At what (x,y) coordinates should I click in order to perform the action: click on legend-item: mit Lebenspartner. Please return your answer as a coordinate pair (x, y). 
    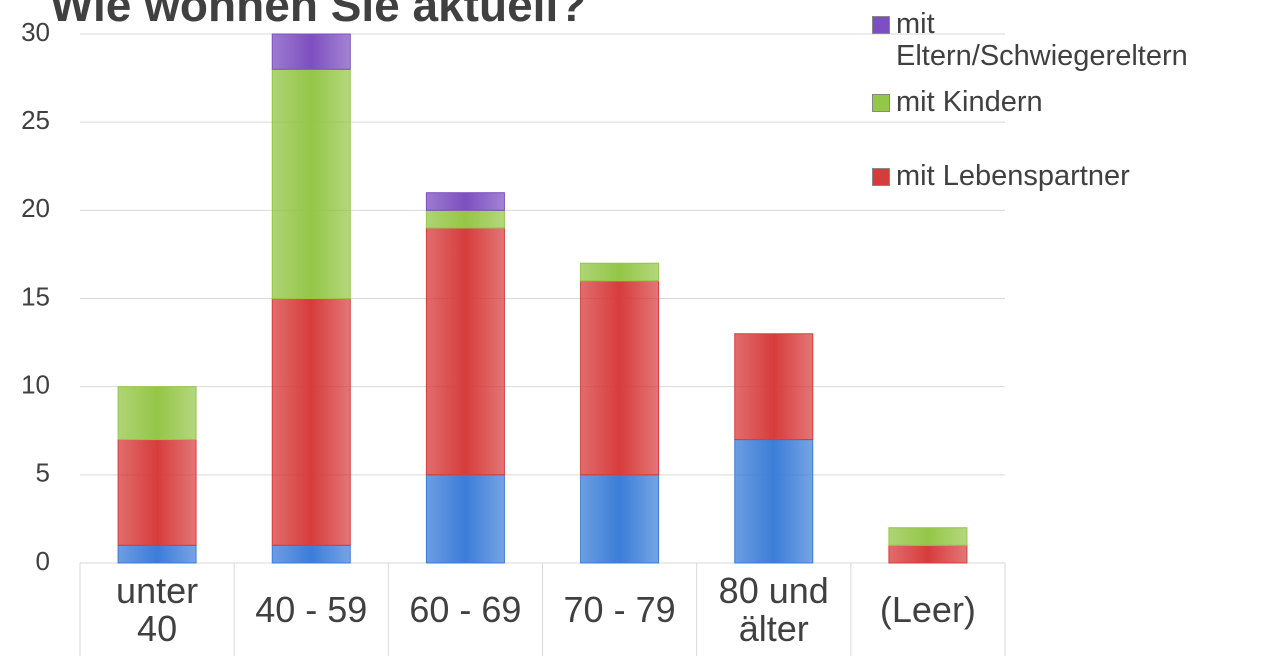
    Looking at the image, I should click on (1049, 176).